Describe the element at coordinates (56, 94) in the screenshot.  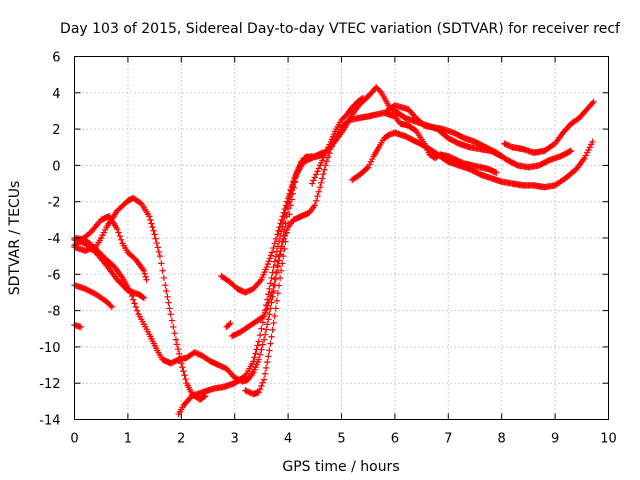
I see `y-tick-label: 4` at that location.